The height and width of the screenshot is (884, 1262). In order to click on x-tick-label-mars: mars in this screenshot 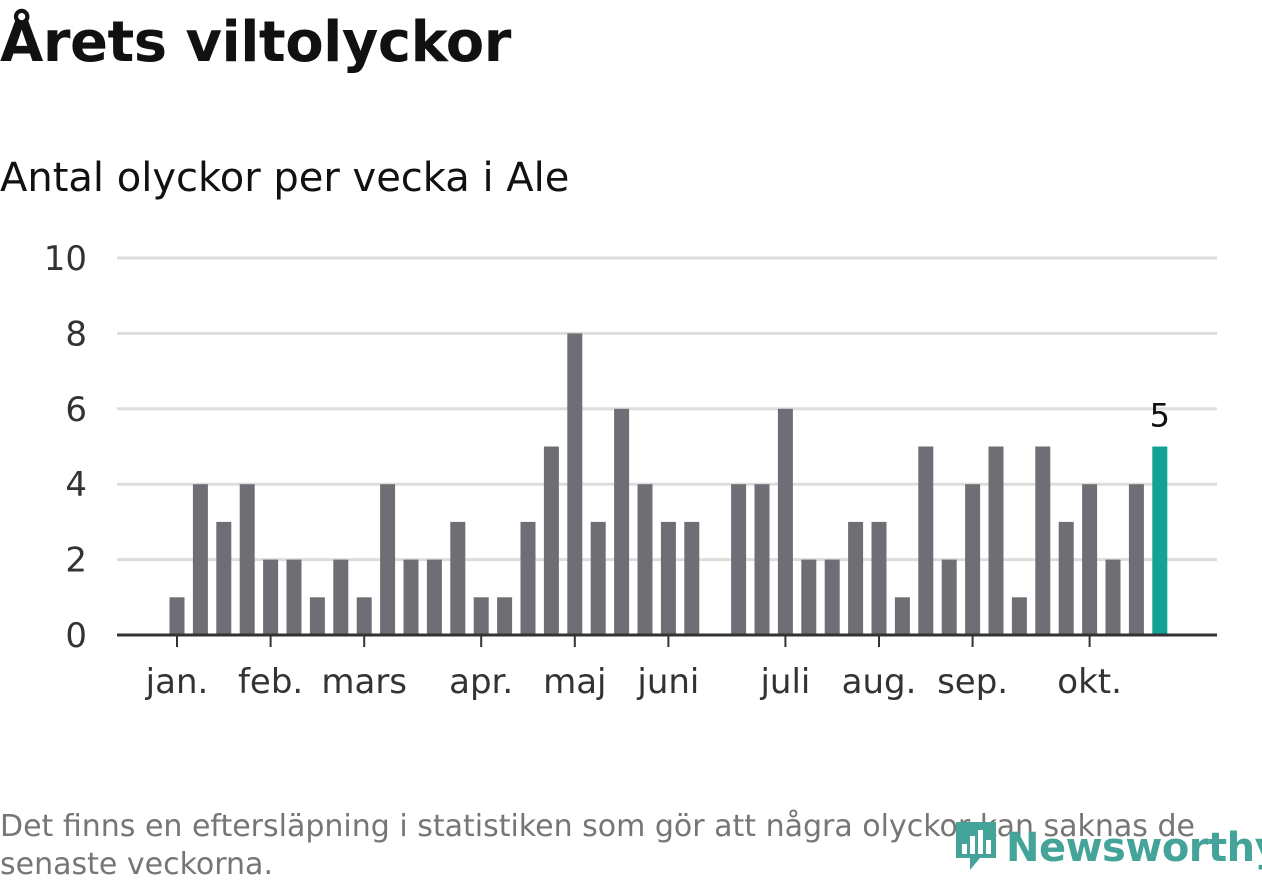, I will do `click(364, 682)`.